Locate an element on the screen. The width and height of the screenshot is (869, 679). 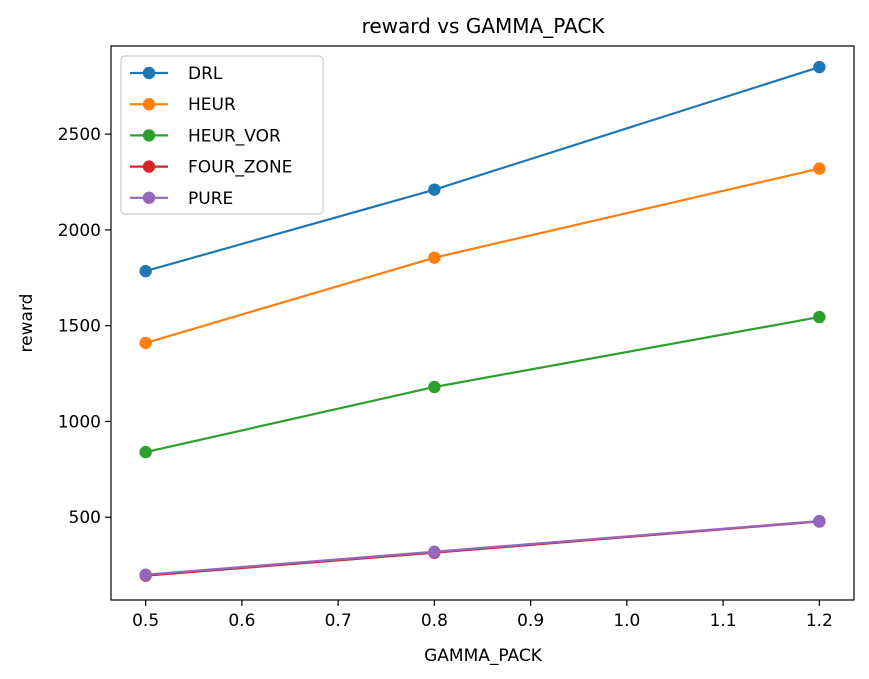
y-tick-label: 2000 is located at coordinates (79, 231).